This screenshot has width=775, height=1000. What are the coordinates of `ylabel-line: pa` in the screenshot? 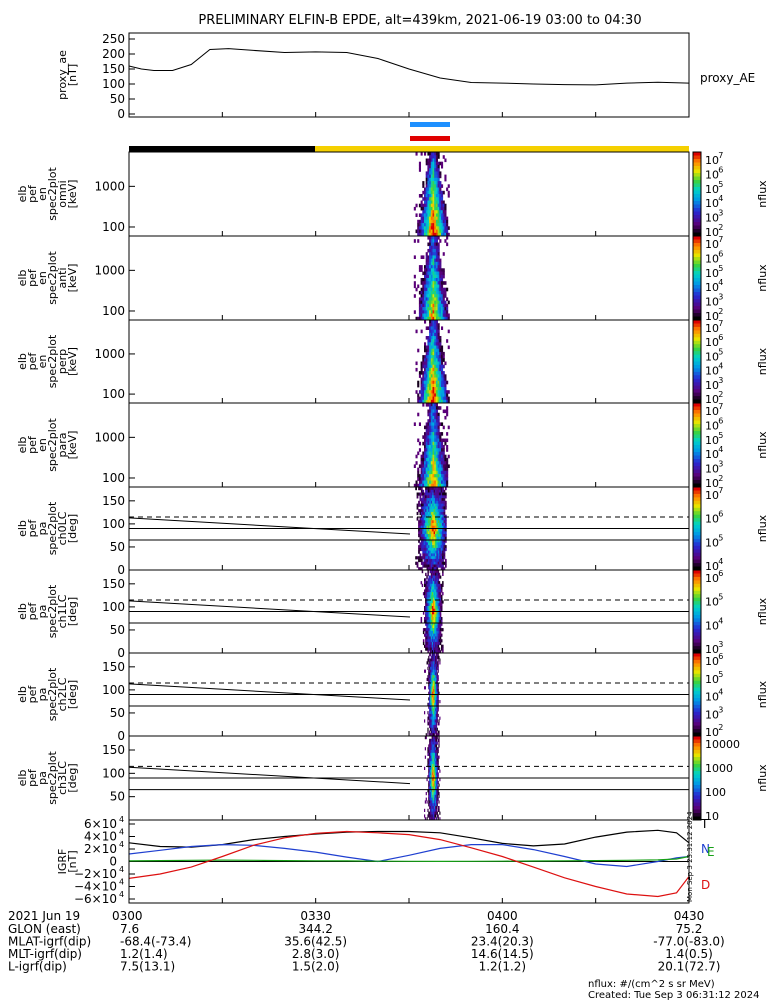 It's located at (42, 778).